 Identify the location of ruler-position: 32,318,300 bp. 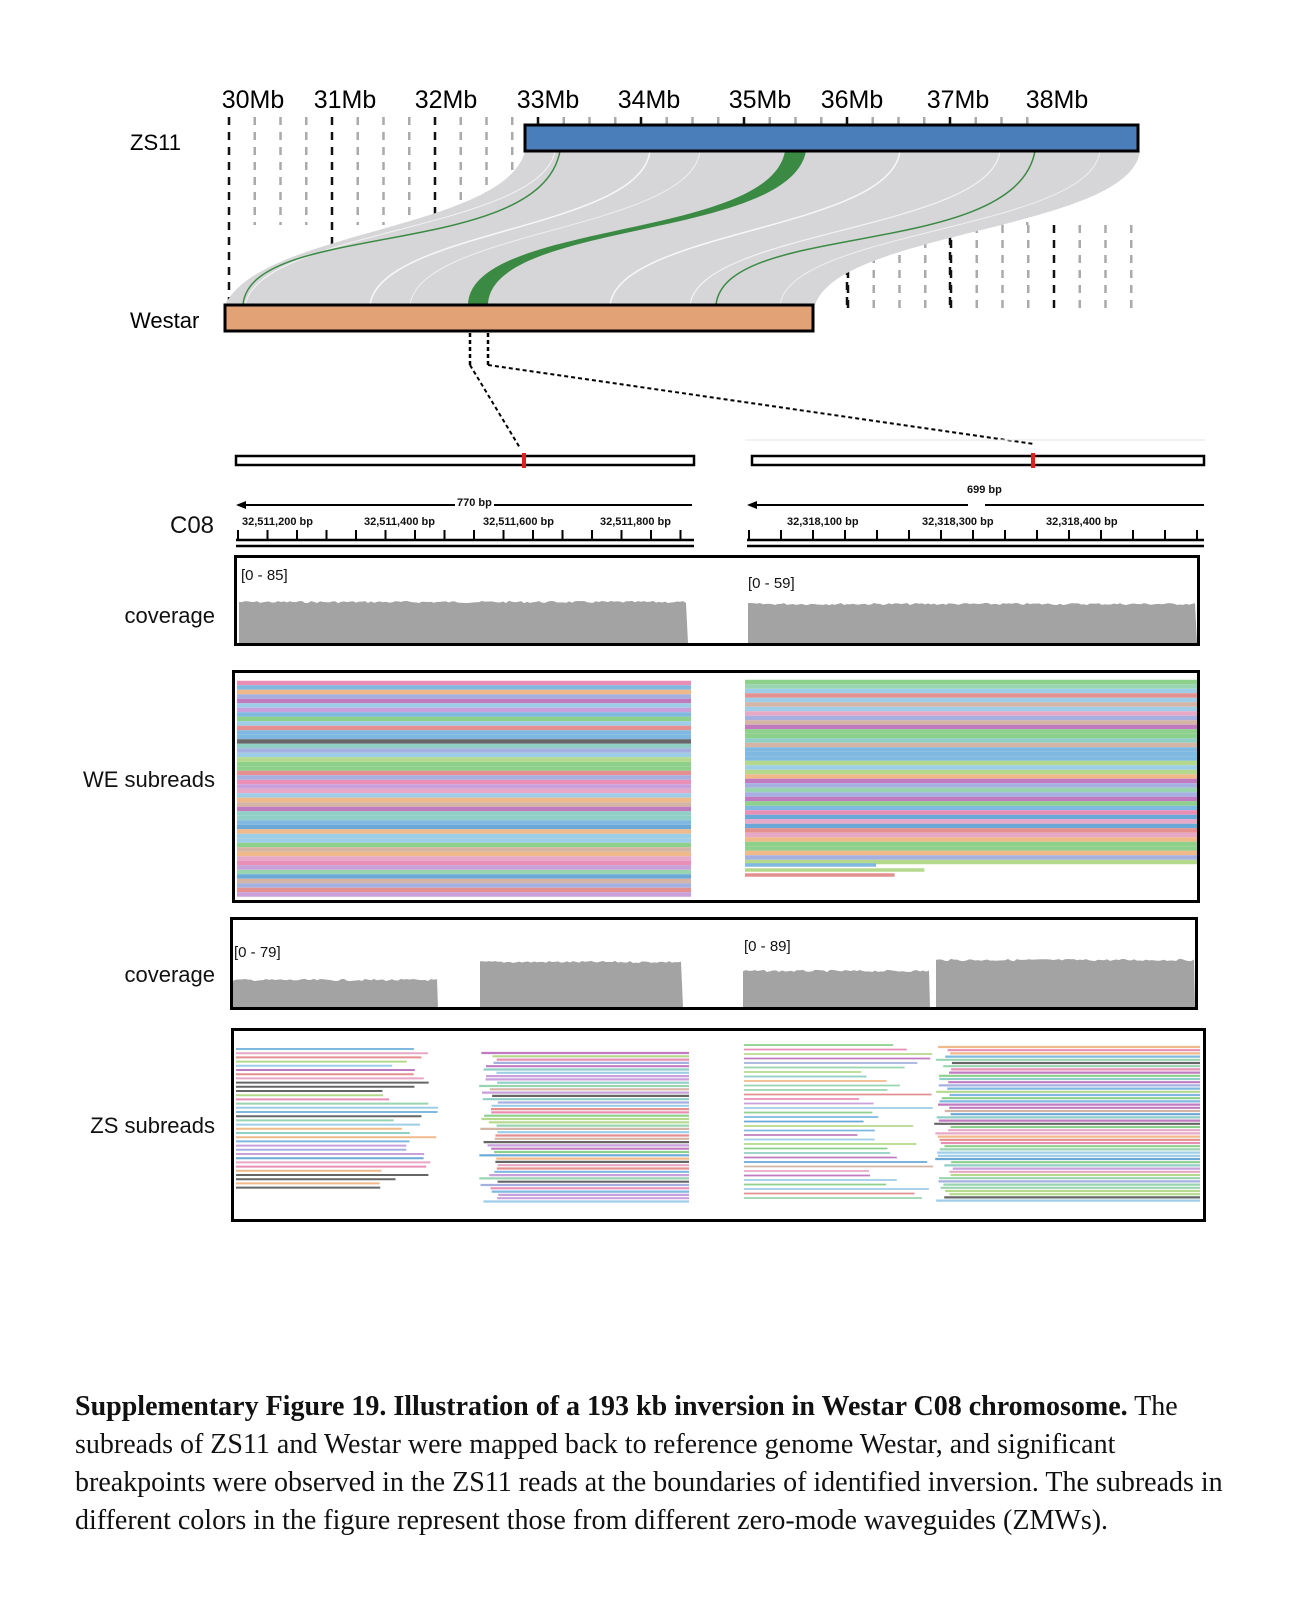
(958, 522).